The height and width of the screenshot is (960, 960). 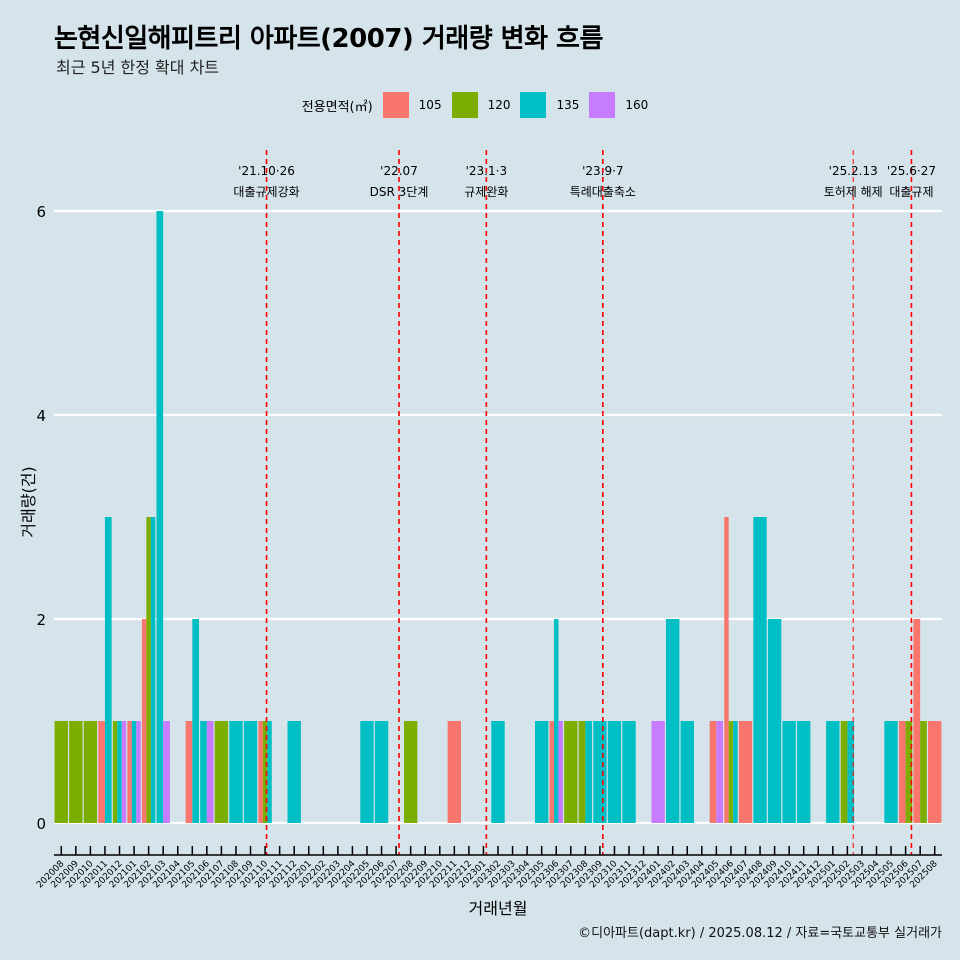 I want to click on x-axis-title: 거래년월, so click(x=498, y=908).